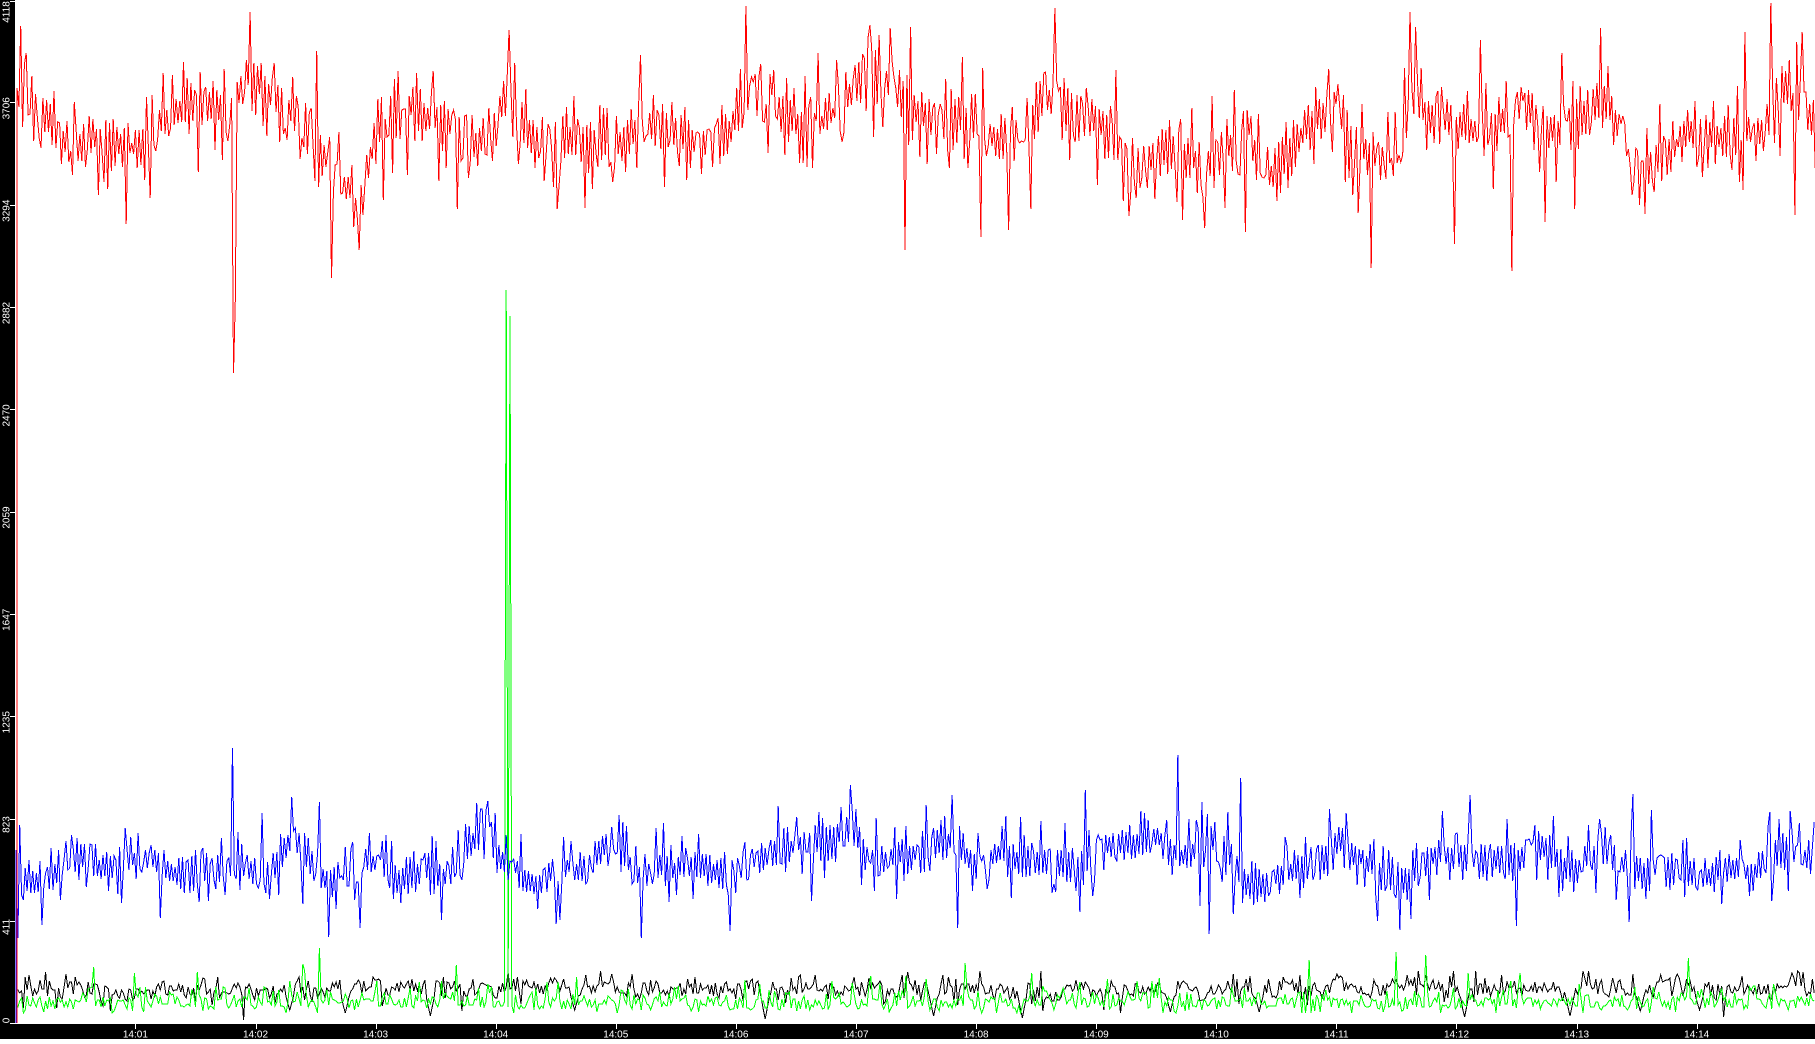 The width and height of the screenshot is (1815, 1044). What do you see at coordinates (1096, 1035) in the screenshot?
I see `svg-text: 14:09` at bounding box center [1096, 1035].